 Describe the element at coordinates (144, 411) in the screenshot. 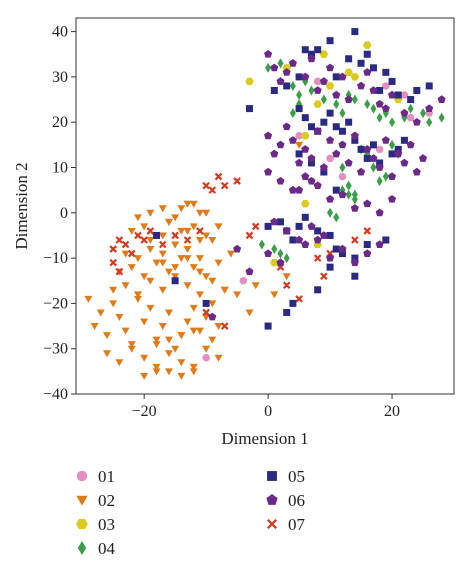

I see `x-tick-label: −20` at that location.